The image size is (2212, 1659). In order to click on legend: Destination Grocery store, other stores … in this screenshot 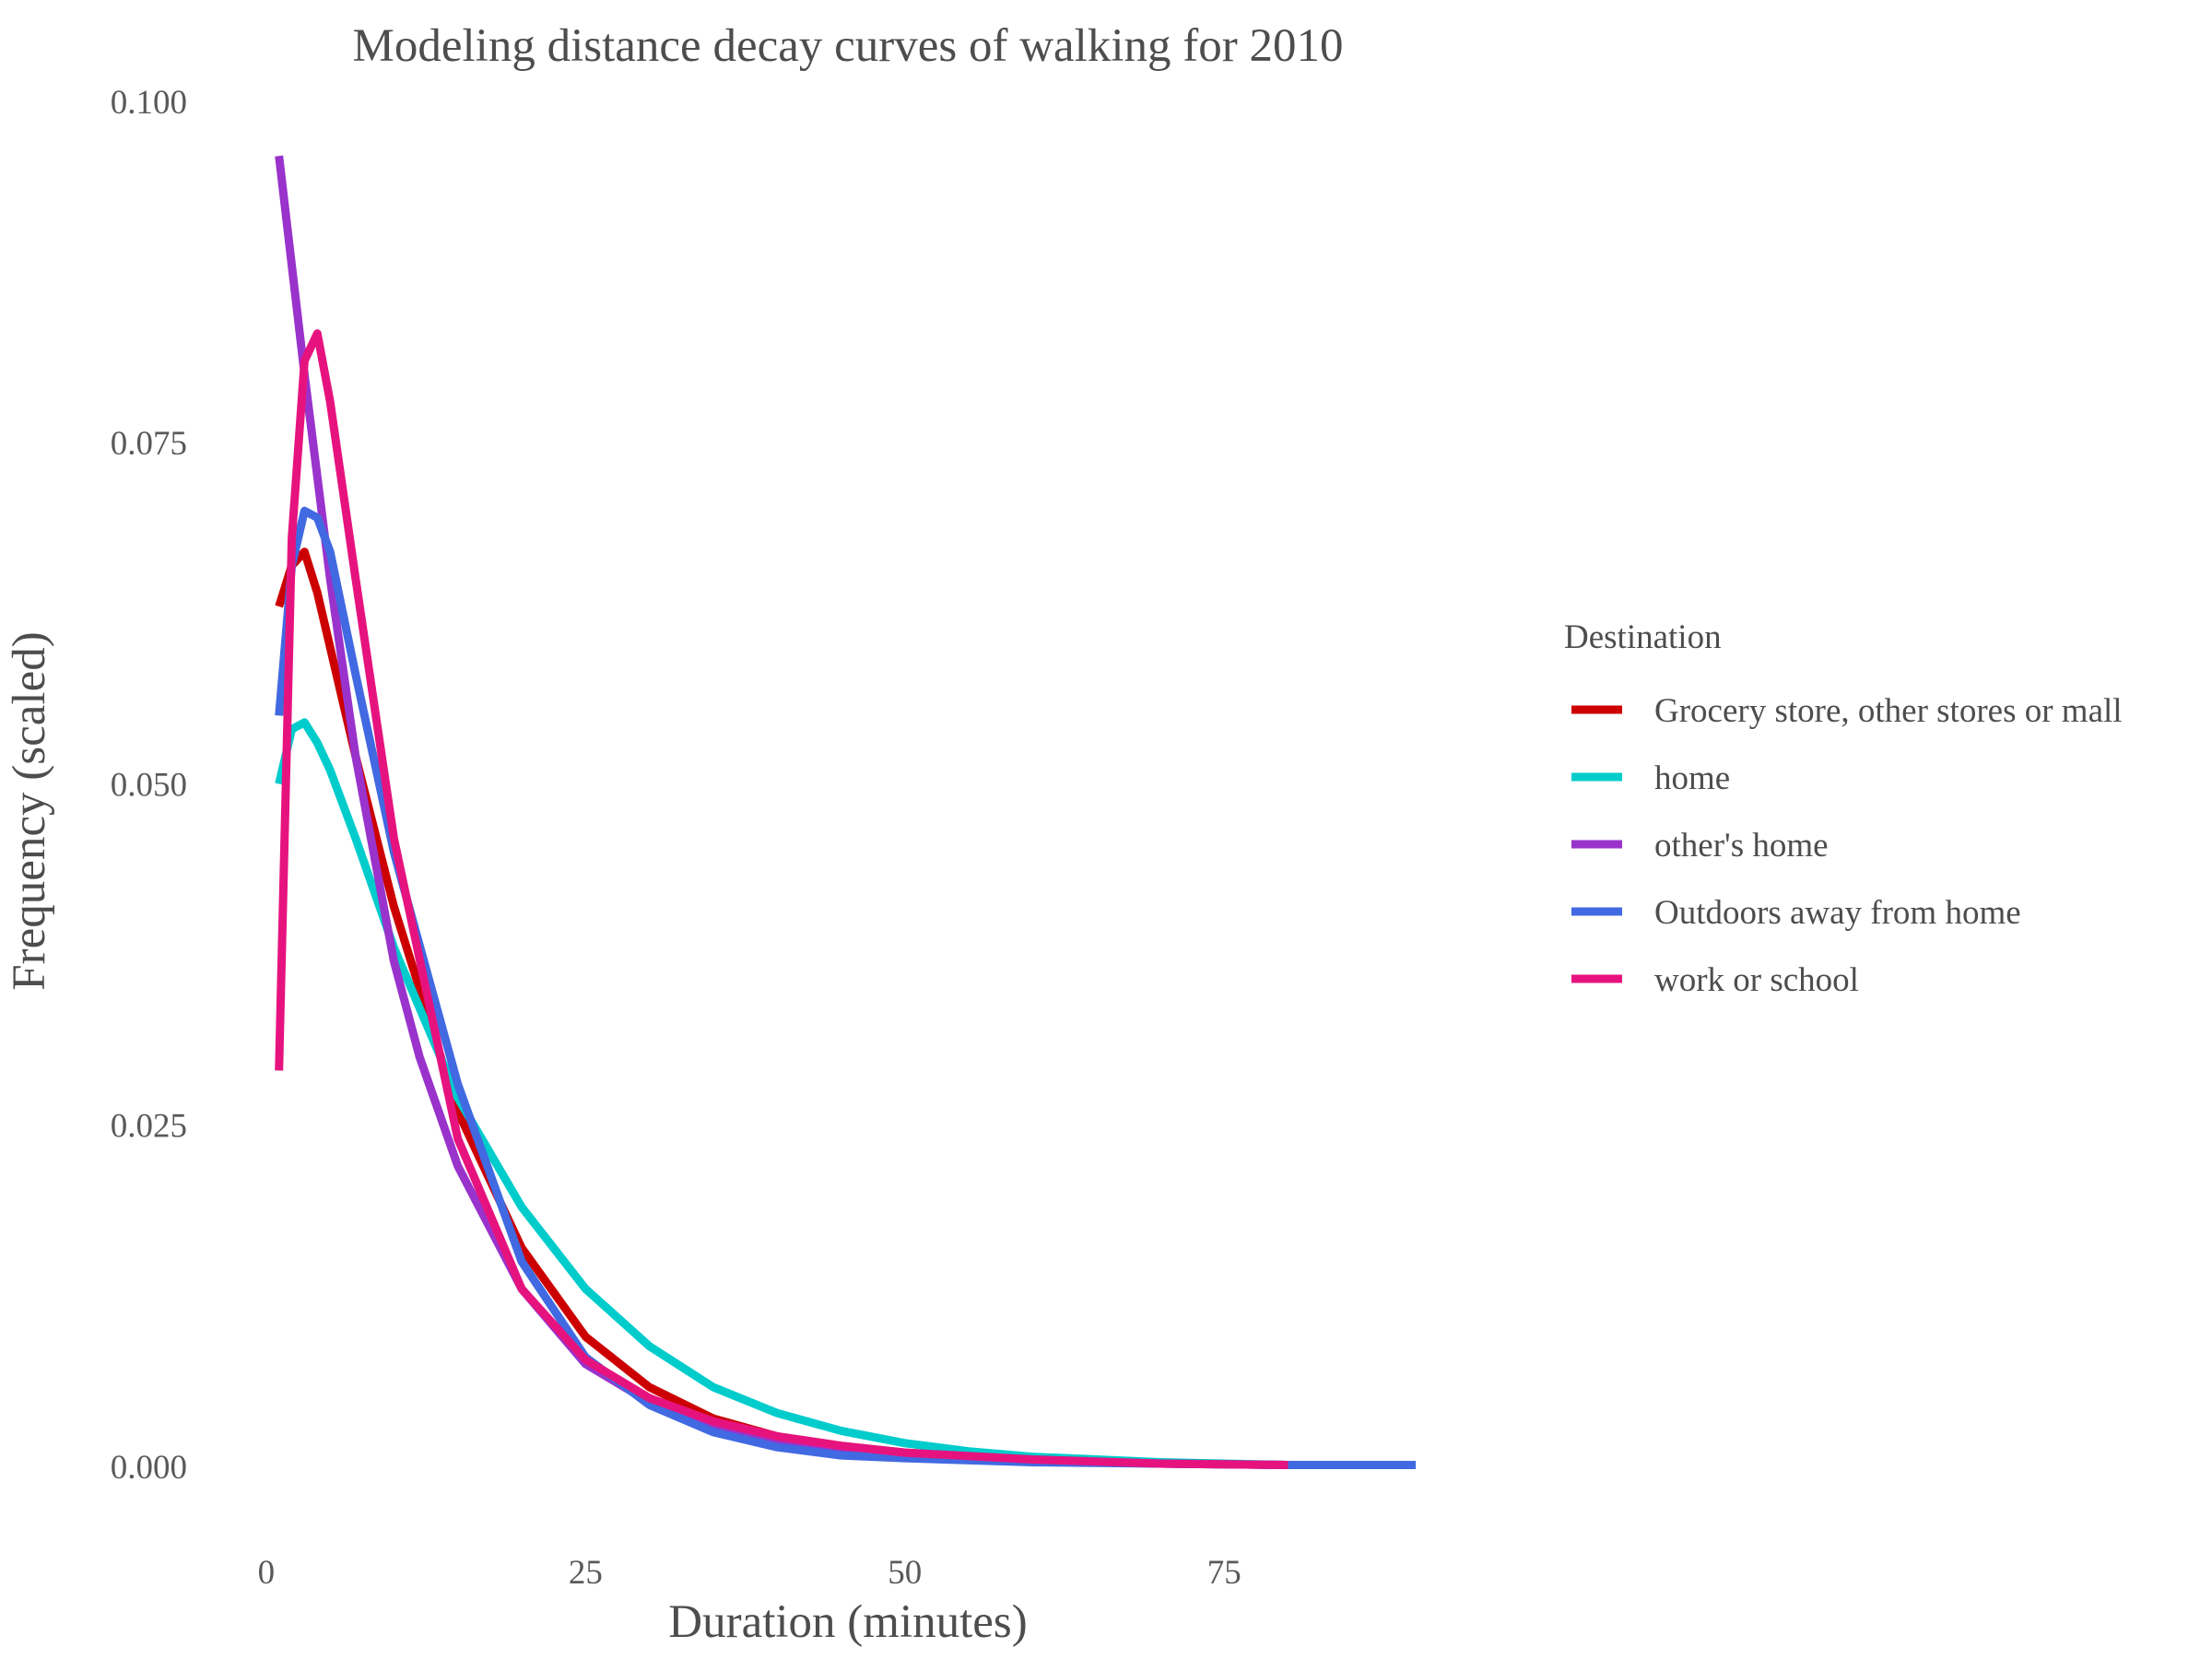, I will do `click(1843, 808)`.